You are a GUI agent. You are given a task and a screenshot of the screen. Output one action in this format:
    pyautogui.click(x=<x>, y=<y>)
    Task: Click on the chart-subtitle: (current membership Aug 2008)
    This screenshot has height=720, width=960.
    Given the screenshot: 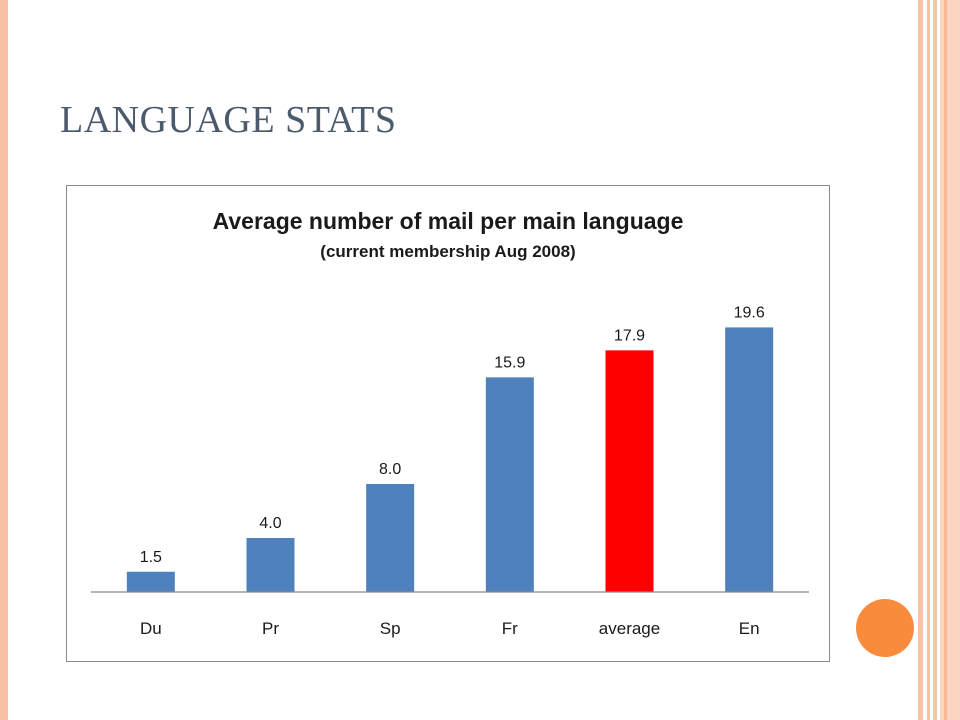 What is the action you would take?
    pyautogui.click(x=448, y=251)
    